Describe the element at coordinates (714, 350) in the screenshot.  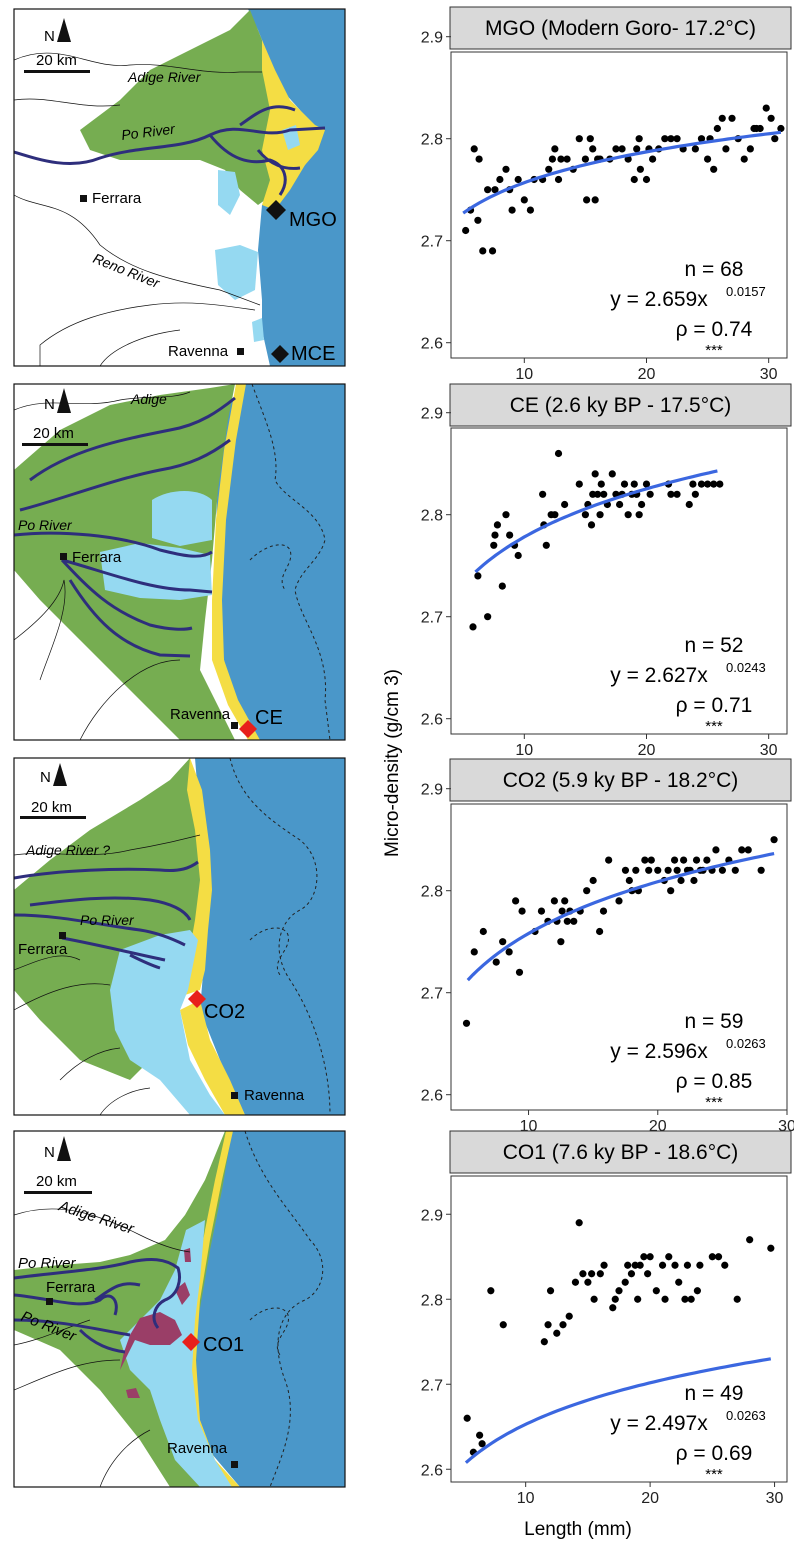
I see `stat-significance: ***` at that location.